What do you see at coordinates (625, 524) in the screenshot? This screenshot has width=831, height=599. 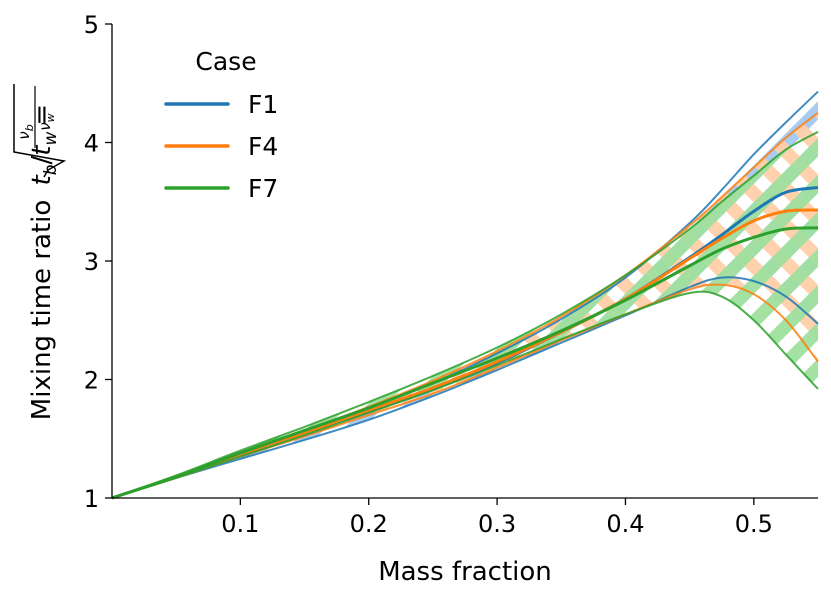 I see `x-tick-label: 0.4` at bounding box center [625, 524].